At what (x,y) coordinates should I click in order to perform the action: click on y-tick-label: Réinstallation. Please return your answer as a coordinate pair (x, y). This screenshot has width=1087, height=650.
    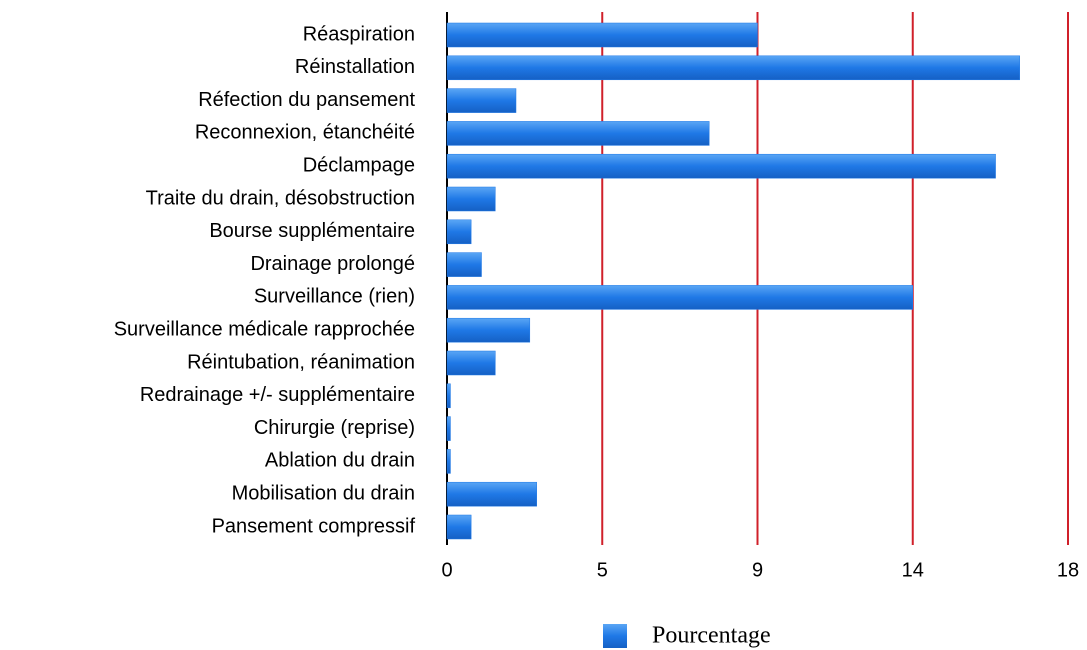
    Looking at the image, I should click on (355, 67).